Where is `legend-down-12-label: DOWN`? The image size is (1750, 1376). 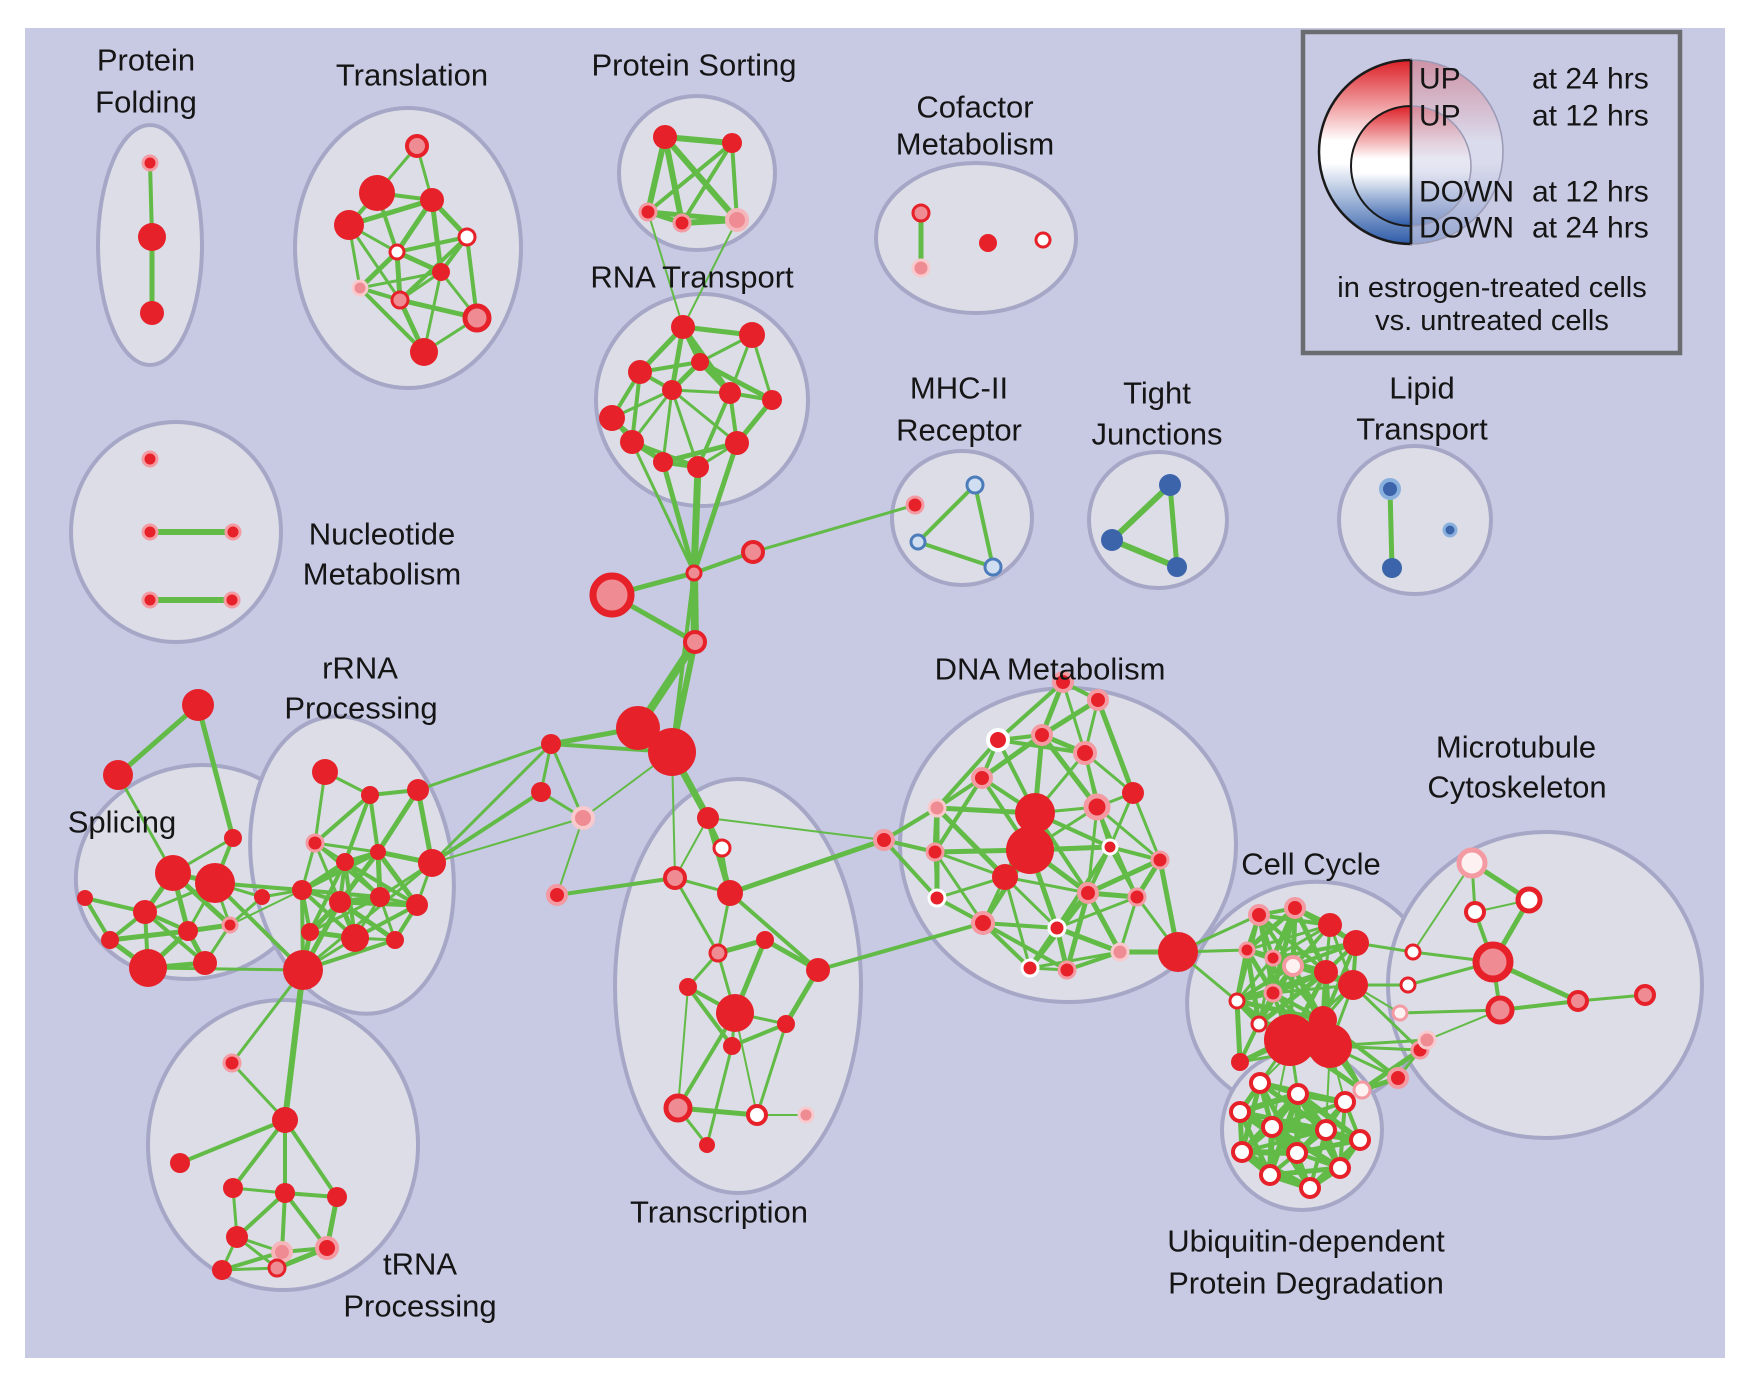
legend-down-12-label: DOWN is located at coordinates (1466, 192).